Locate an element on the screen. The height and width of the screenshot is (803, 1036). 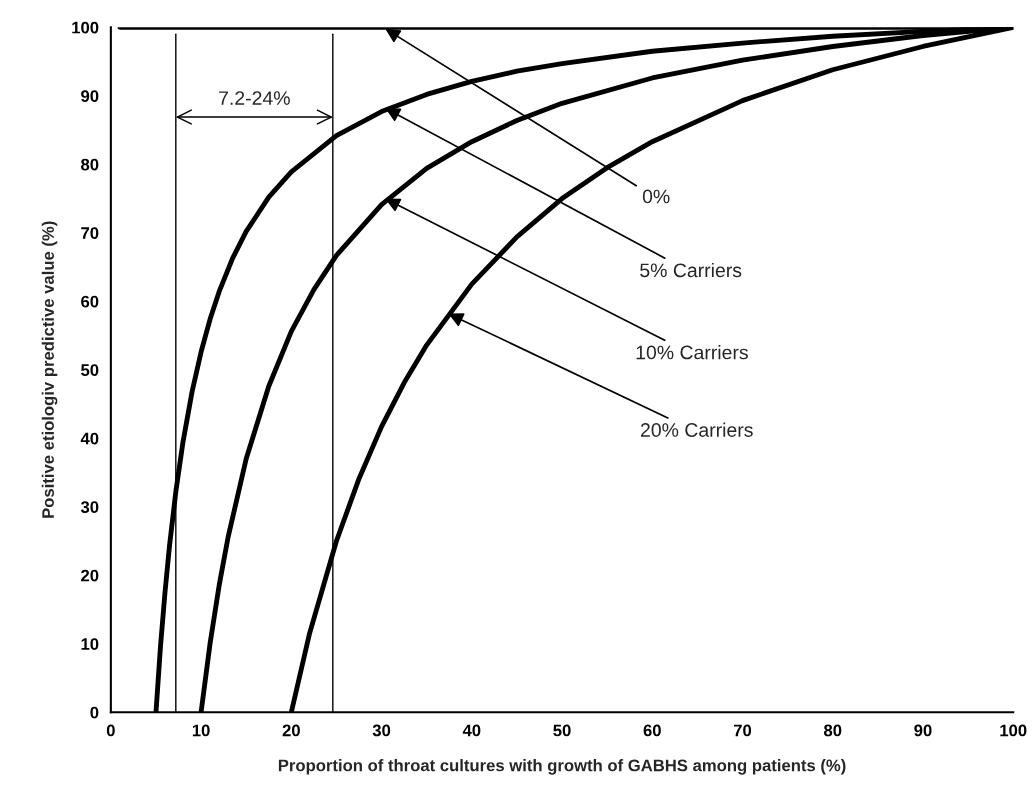
annotation: 5% Carriers is located at coordinates (691, 270).